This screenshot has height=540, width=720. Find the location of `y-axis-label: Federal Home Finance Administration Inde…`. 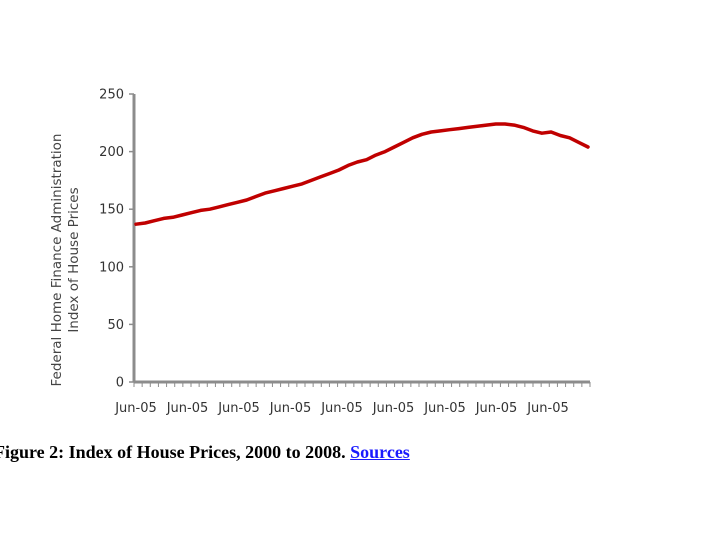

y-axis-label: Federal Home Finance Administration Inde… is located at coordinates (66, 260).